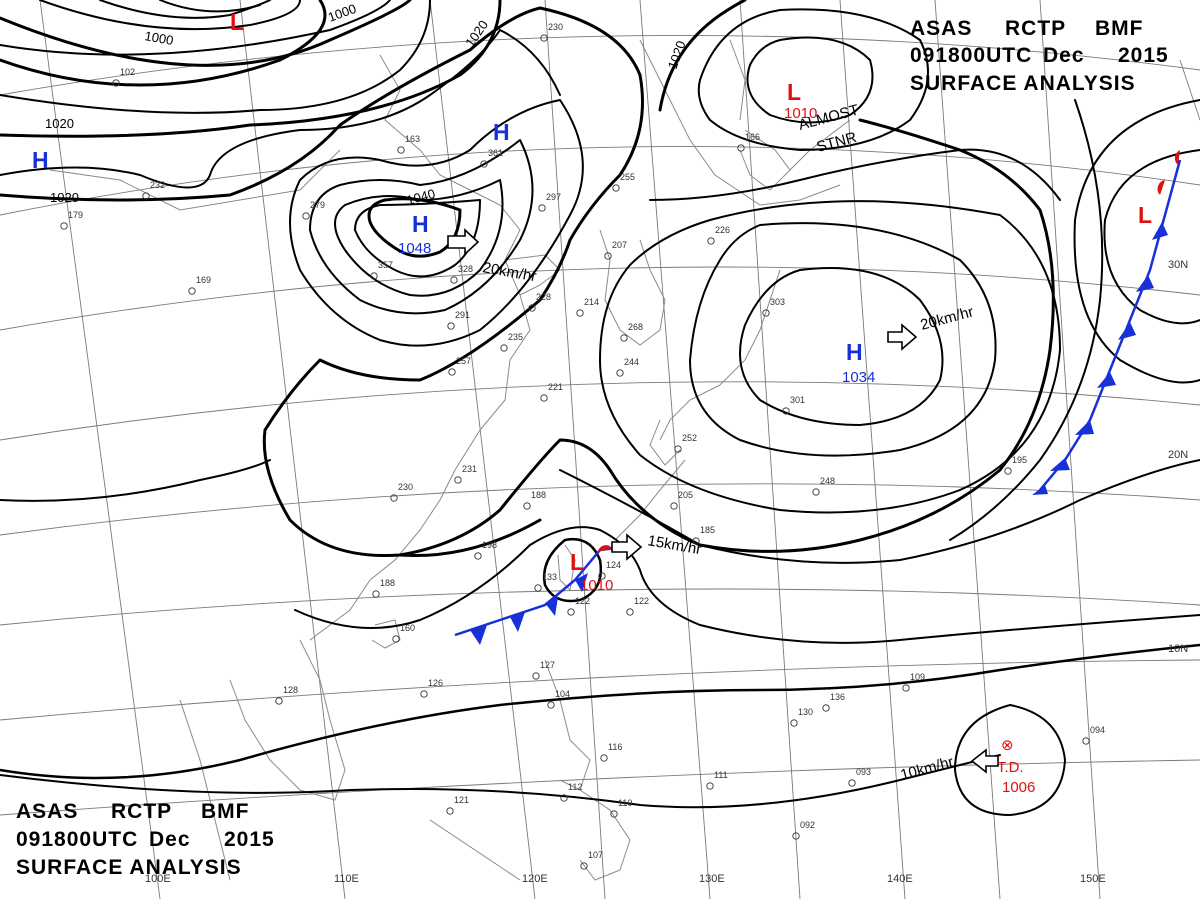 The width and height of the screenshot is (1200, 899). Describe the element at coordinates (515, 337) in the screenshot. I see `station-pressure-value: 235` at that location.